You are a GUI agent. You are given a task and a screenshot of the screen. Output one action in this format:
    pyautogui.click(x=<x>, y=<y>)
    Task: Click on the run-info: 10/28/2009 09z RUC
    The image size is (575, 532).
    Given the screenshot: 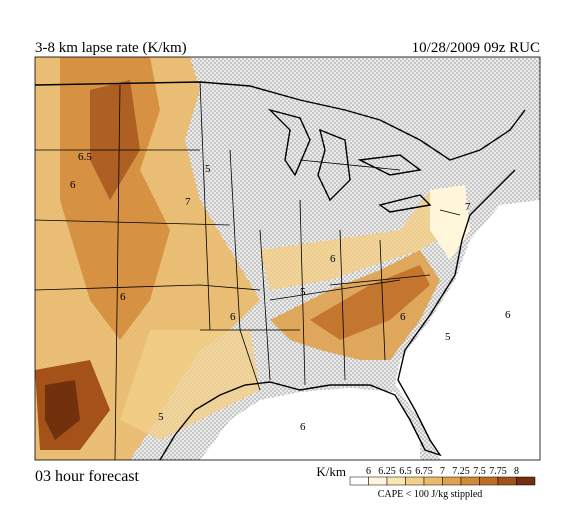 What is the action you would take?
    pyautogui.click(x=476, y=48)
    